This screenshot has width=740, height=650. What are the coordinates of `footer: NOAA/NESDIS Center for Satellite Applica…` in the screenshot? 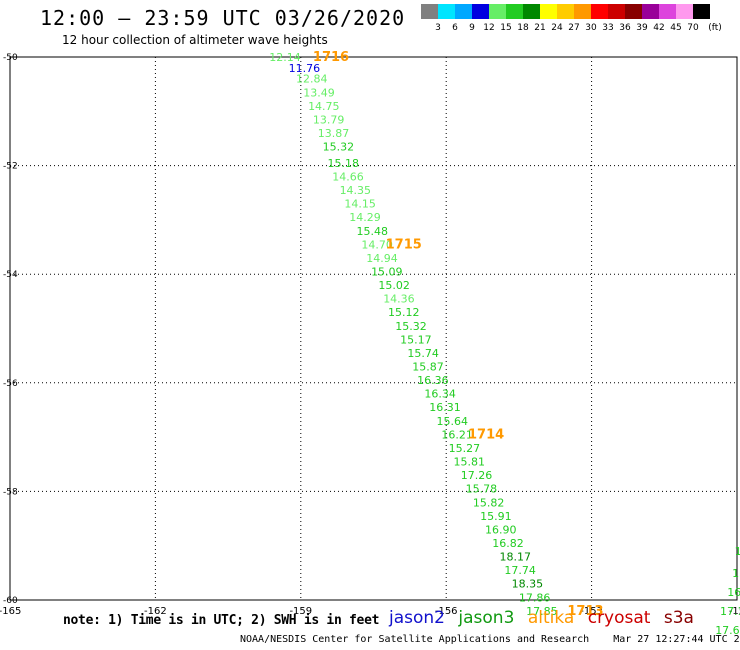 It's located at (490, 639).